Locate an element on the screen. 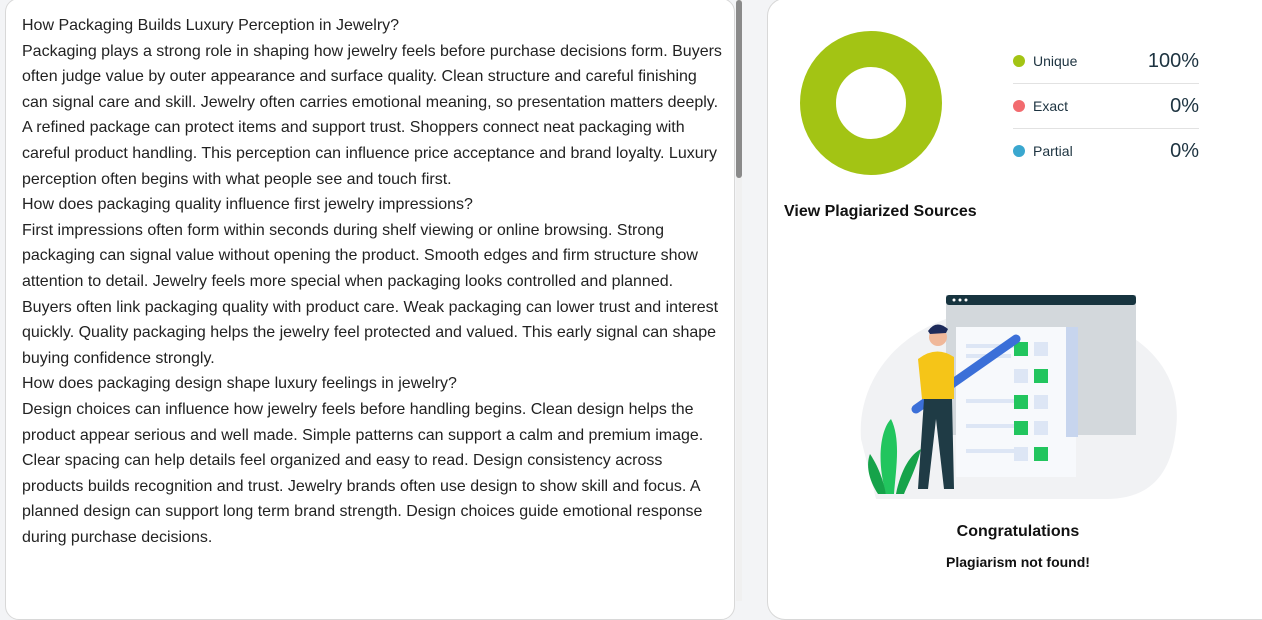 Image resolution: width=1262 pixels, height=620 pixels. scroll-thumb is located at coordinates (739, 89).